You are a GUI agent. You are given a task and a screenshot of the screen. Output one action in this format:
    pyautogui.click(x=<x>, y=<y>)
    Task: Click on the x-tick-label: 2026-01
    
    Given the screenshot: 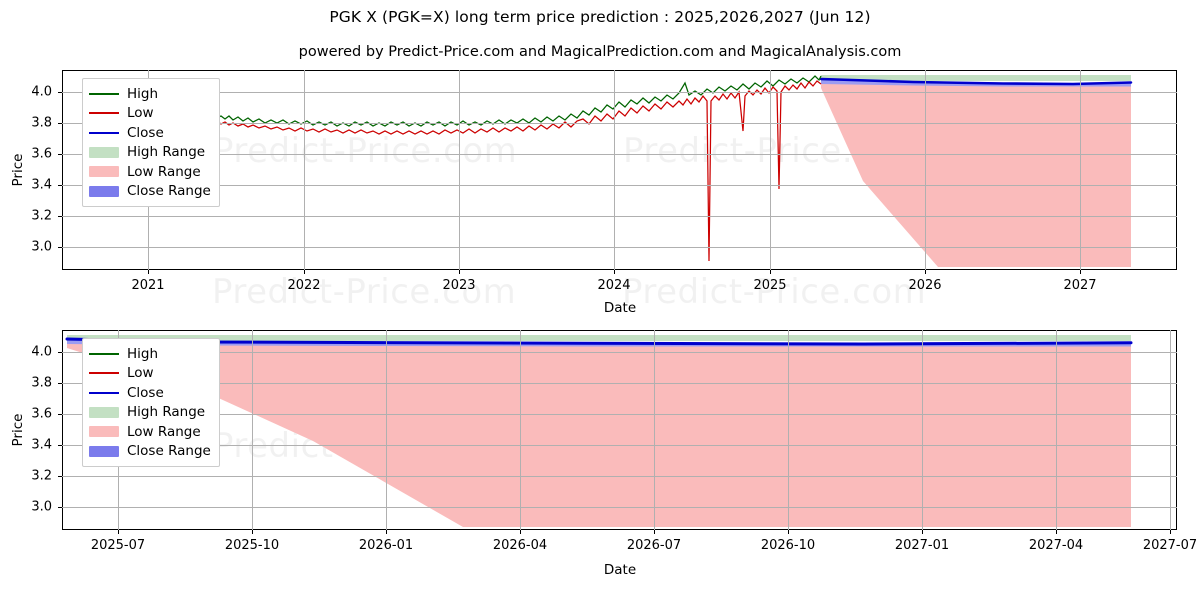 What is the action you would take?
    pyautogui.click(x=386, y=545)
    